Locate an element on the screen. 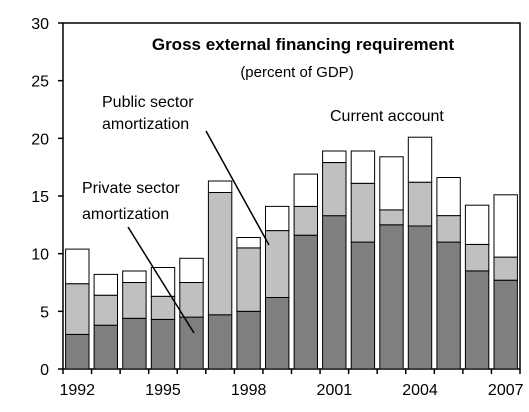  y-tick-label: 5 is located at coordinates (44, 312).